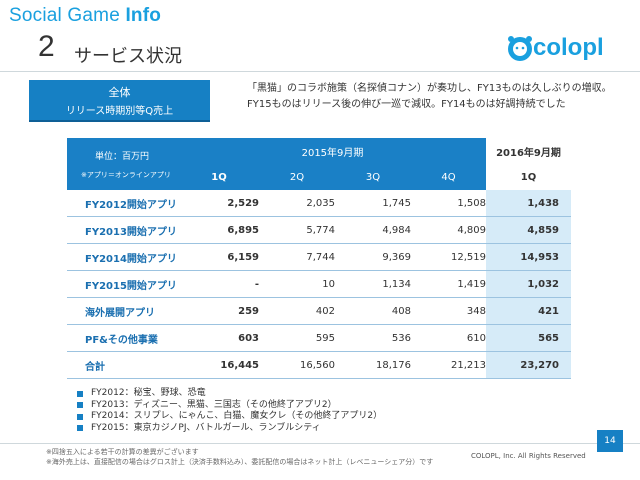  I want to click on table-header-row-2: 1Q 2Q 3Q 4Q 1Q, so click(319, 177).